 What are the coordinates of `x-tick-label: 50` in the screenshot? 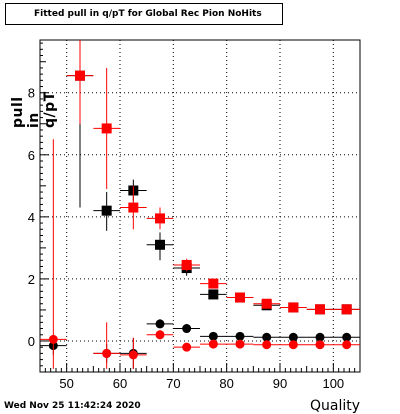 It's located at (66, 383).